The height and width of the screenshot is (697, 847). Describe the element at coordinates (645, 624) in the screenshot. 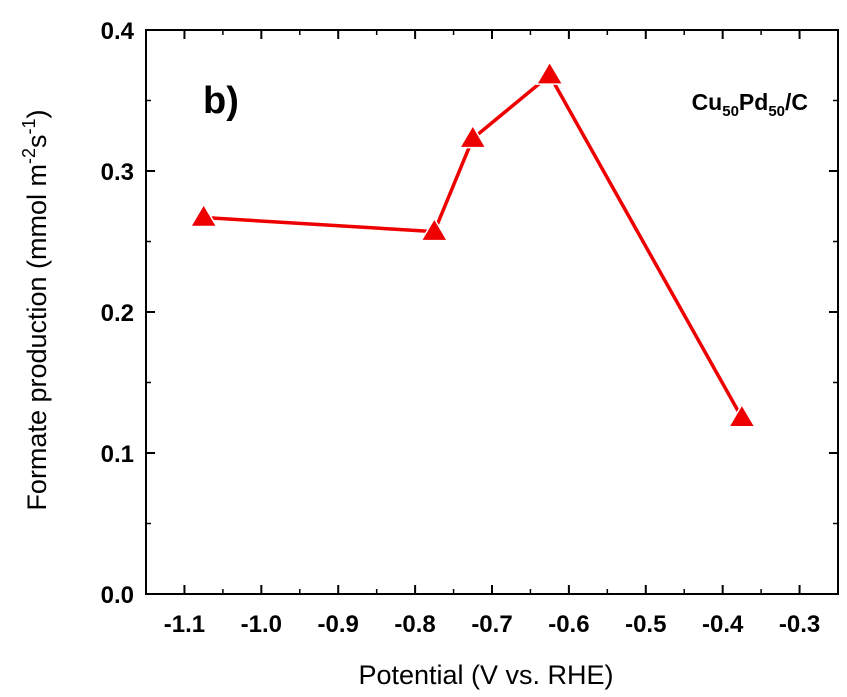

I see `x-tick-label: -0.5` at that location.